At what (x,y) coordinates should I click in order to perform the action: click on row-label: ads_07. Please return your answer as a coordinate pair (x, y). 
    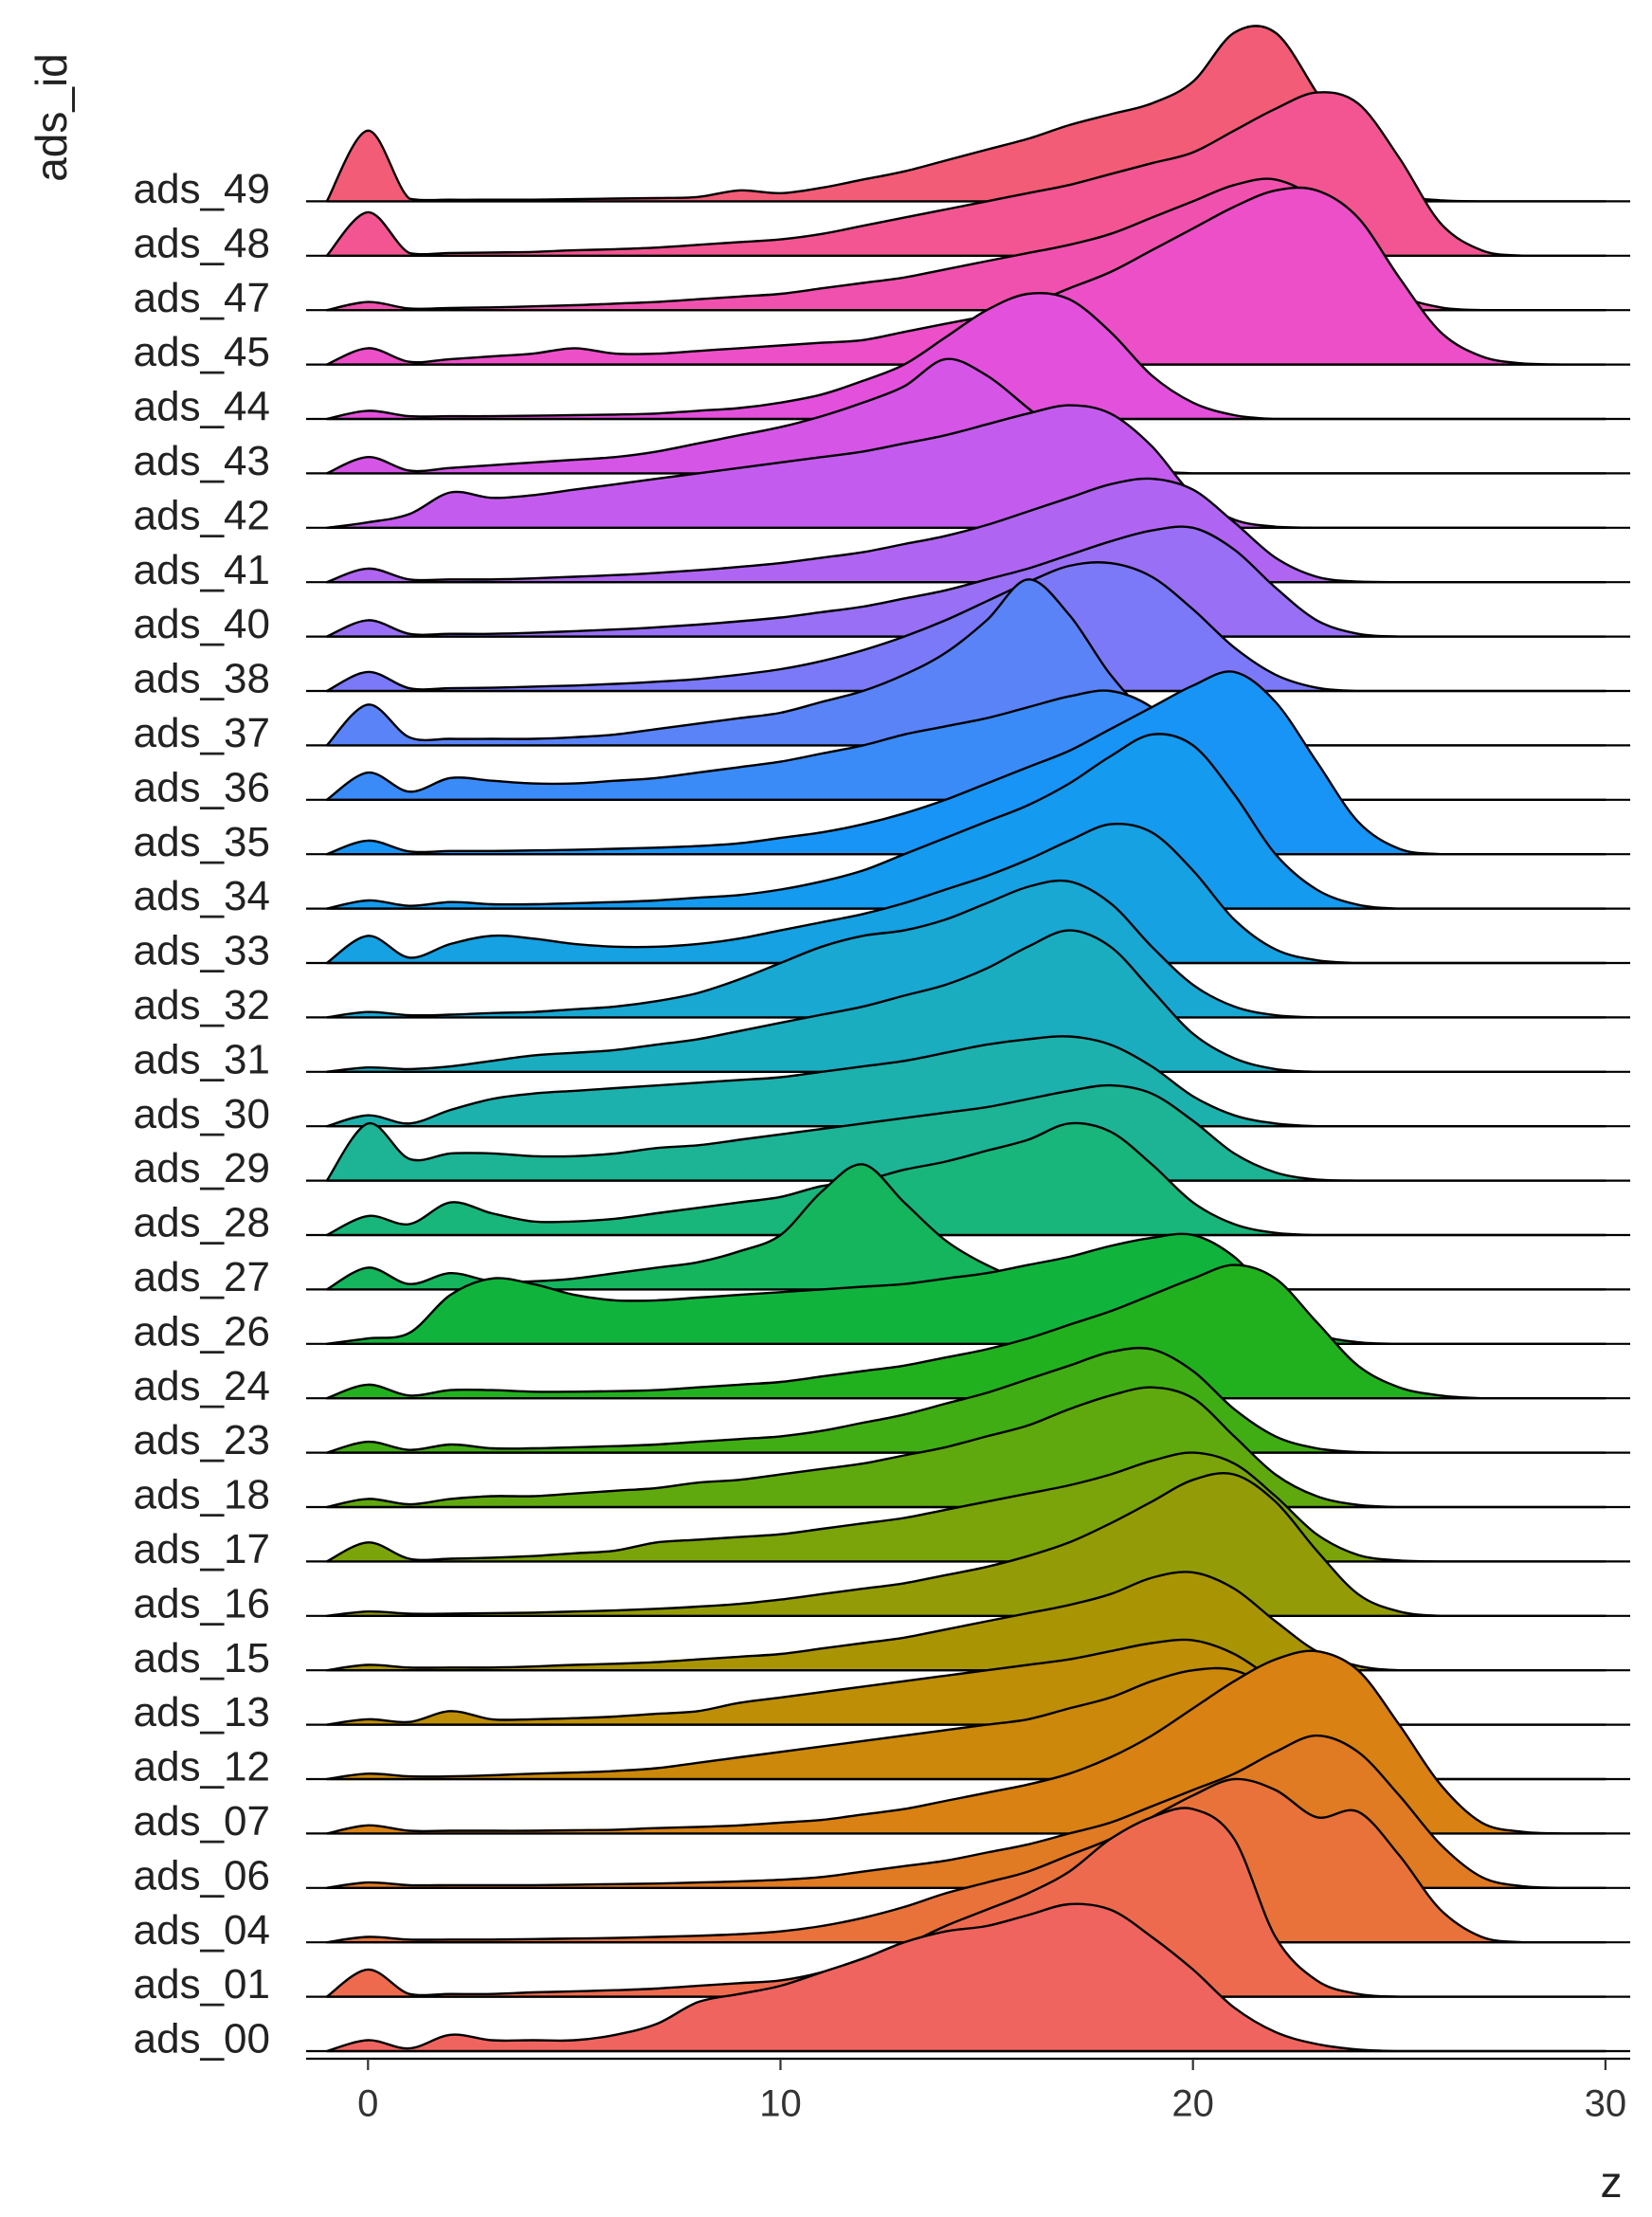
    Looking at the image, I should click on (202, 1821).